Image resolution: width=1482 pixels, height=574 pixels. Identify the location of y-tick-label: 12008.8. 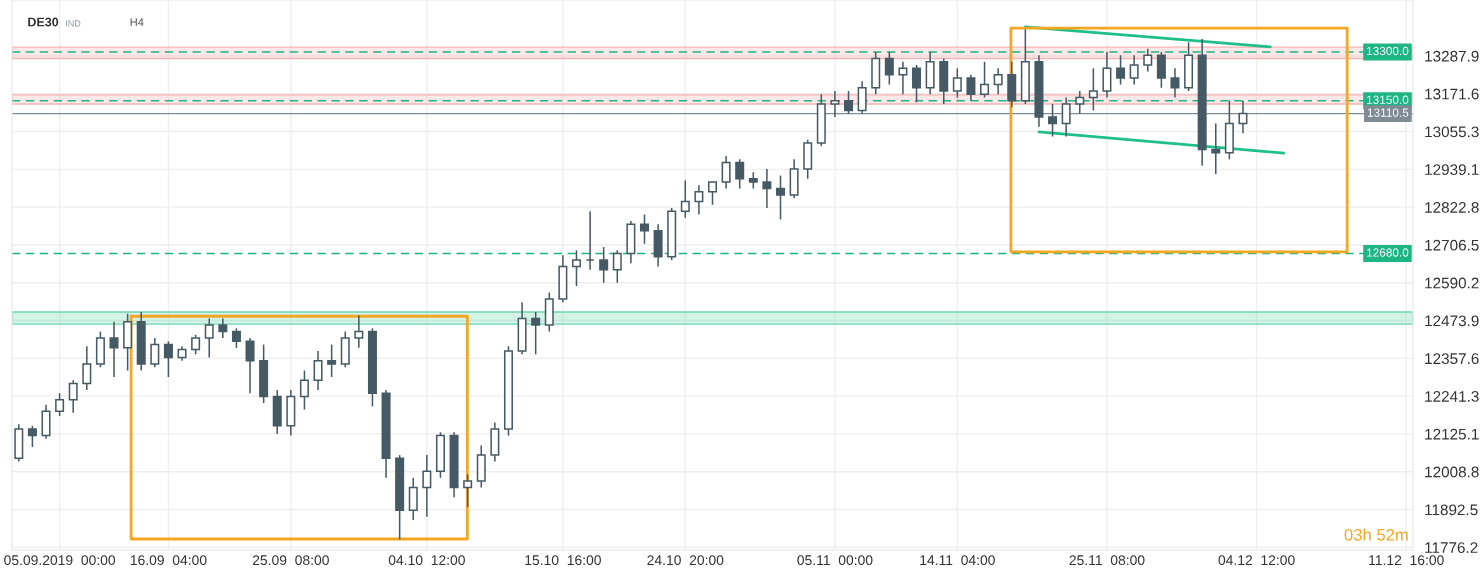
(1452, 472).